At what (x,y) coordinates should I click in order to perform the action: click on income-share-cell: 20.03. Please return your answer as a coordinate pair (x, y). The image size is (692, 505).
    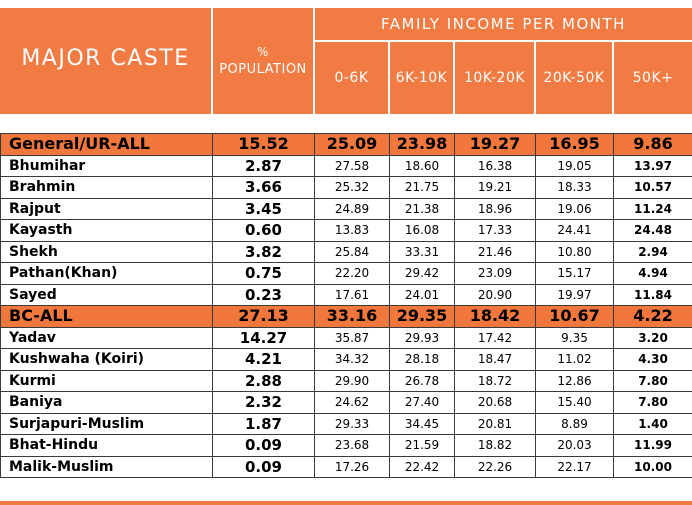
    Looking at the image, I should click on (574, 445).